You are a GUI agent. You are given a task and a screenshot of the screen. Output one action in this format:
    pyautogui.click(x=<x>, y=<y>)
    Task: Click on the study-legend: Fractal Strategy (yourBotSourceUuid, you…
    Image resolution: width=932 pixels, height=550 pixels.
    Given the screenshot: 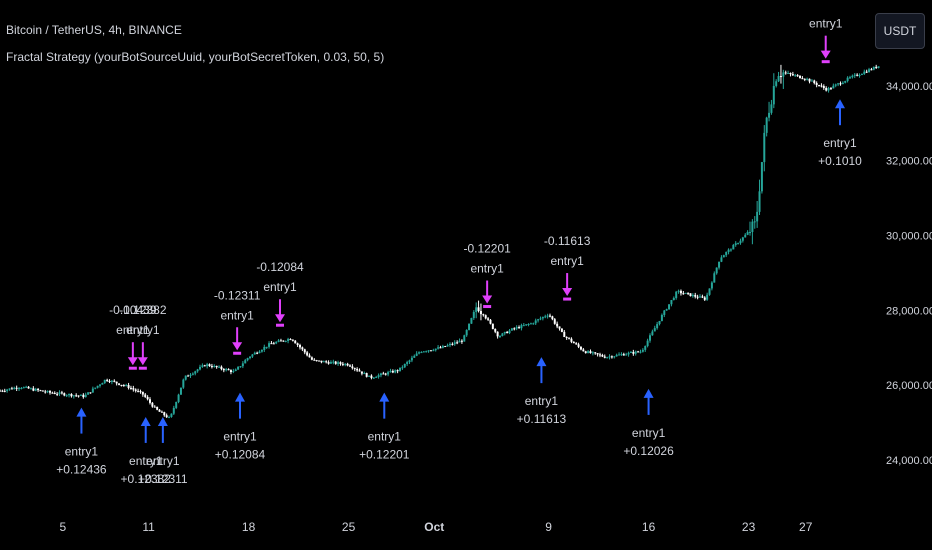 What is the action you would take?
    pyautogui.click(x=195, y=57)
    